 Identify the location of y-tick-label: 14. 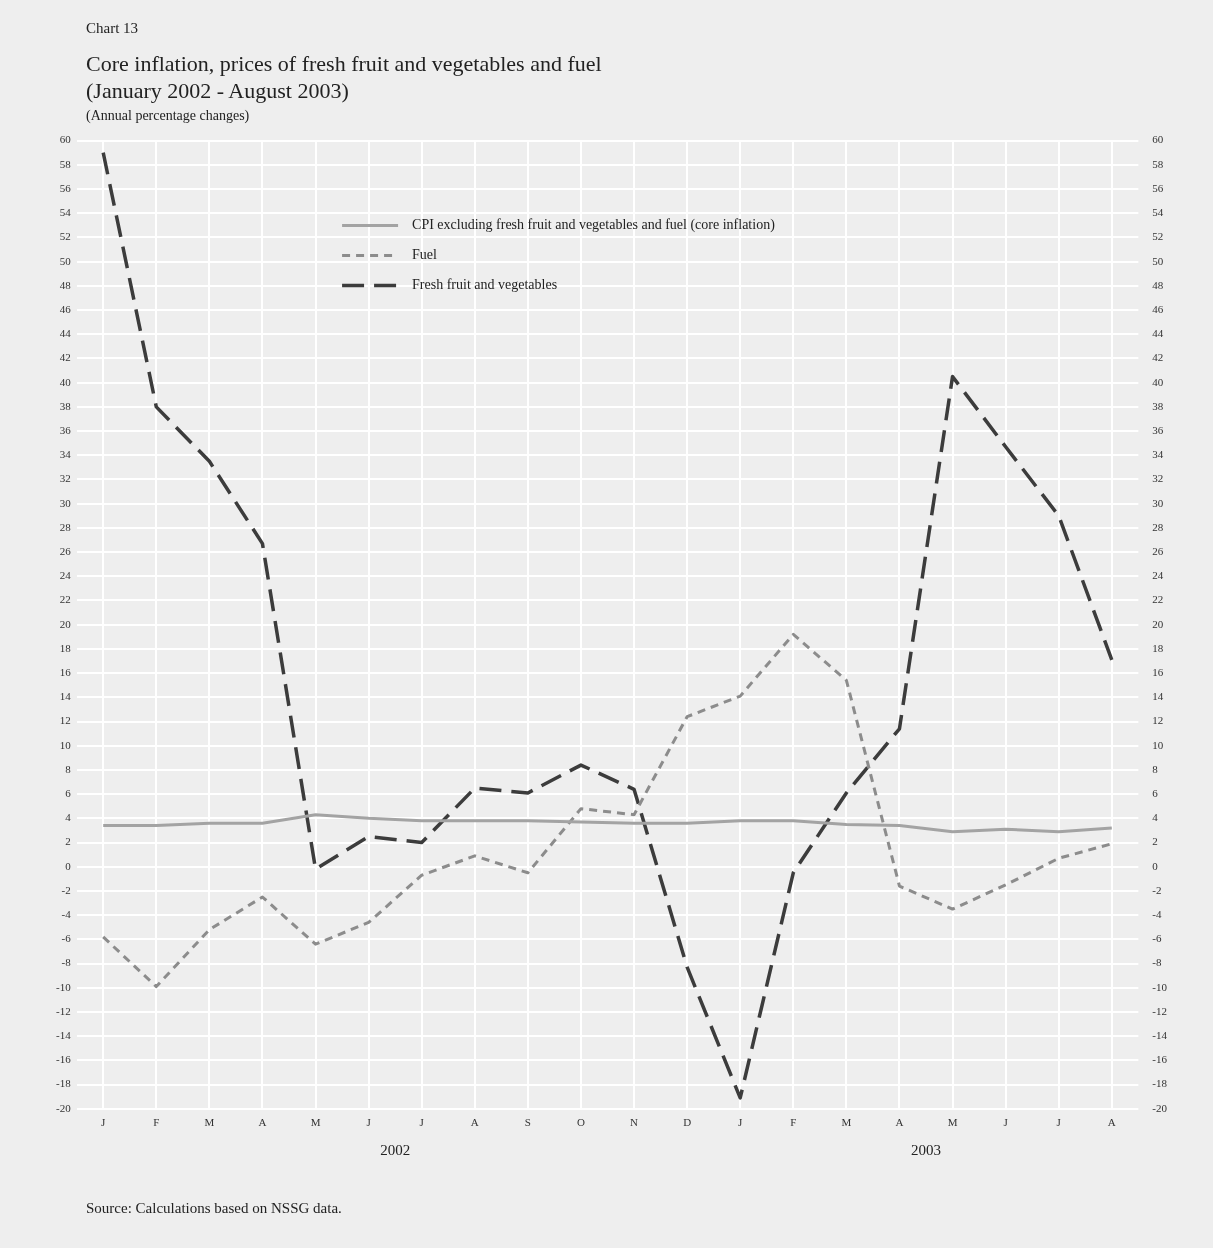
(65, 696).